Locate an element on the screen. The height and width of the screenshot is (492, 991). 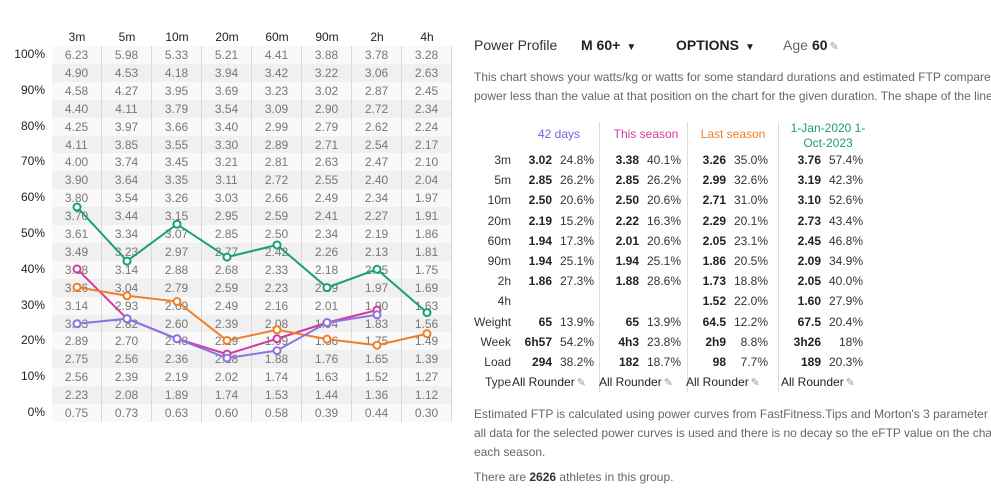
grid-cell: 2.49 is located at coordinates (327, 198).